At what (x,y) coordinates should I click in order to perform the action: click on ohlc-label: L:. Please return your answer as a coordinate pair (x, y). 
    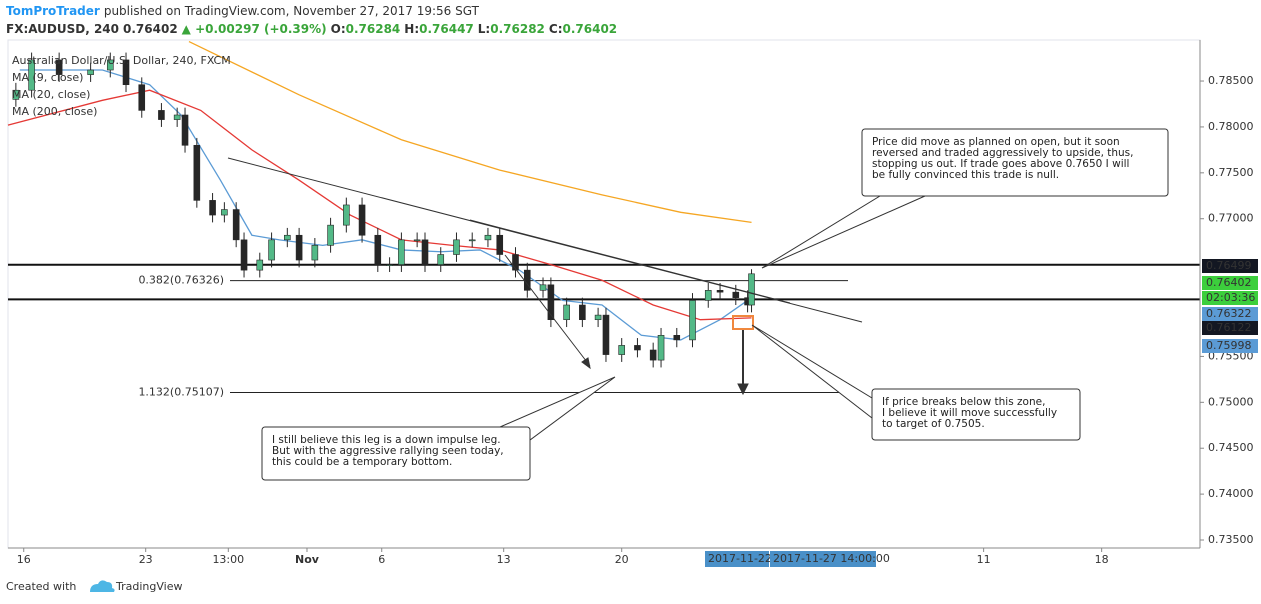
    Looking at the image, I should click on (484, 29).